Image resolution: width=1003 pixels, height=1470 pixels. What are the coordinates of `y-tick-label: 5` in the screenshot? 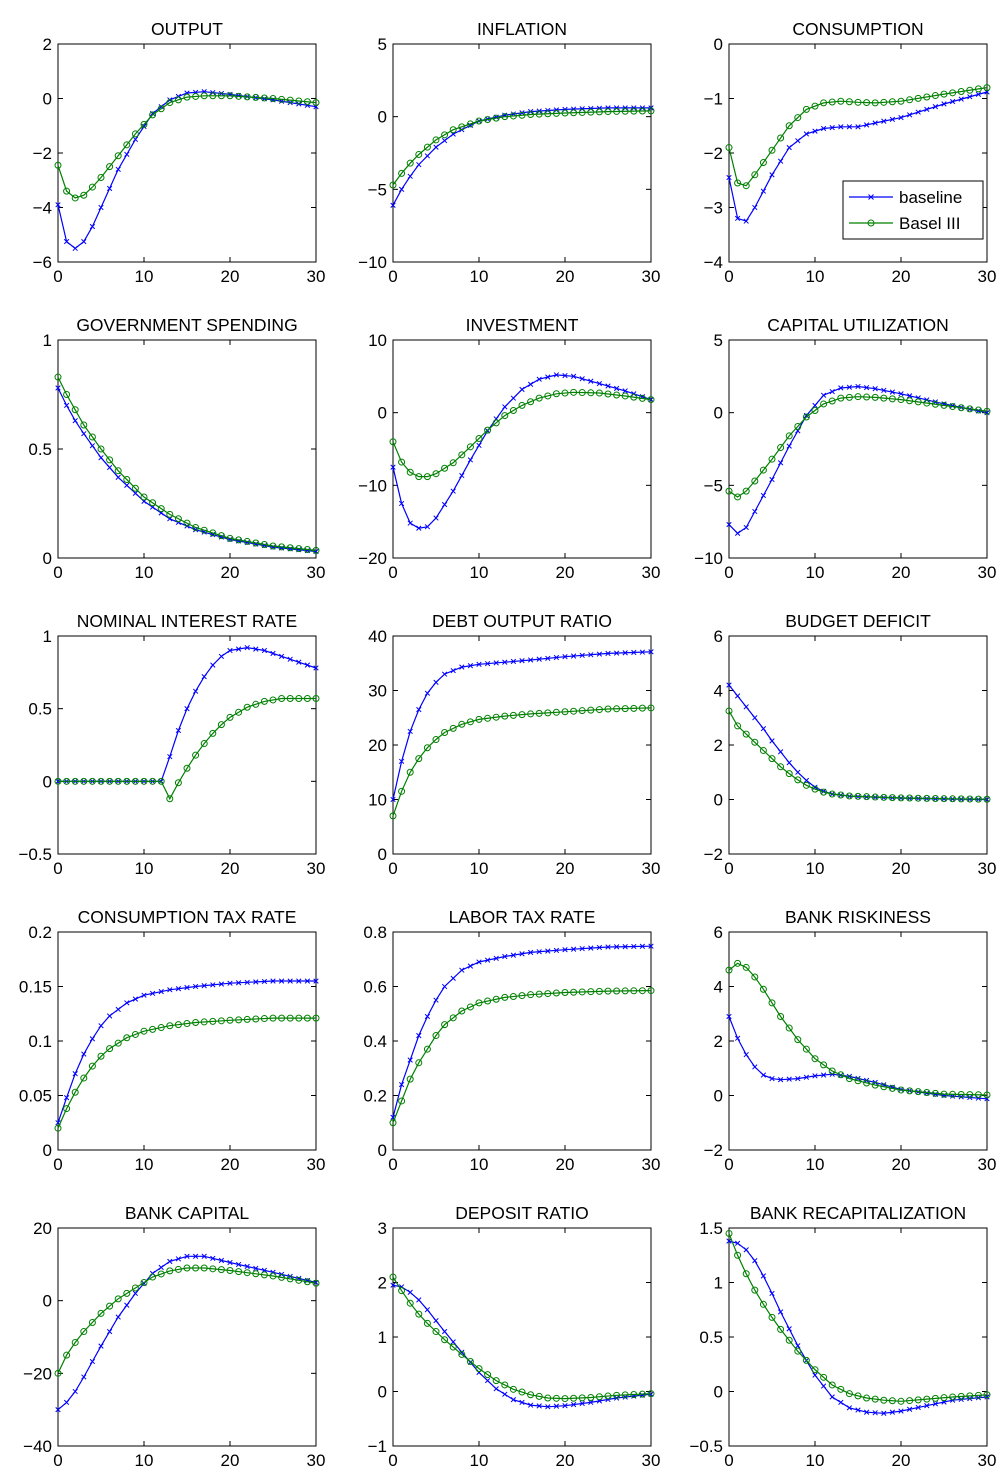 It's located at (718, 340).